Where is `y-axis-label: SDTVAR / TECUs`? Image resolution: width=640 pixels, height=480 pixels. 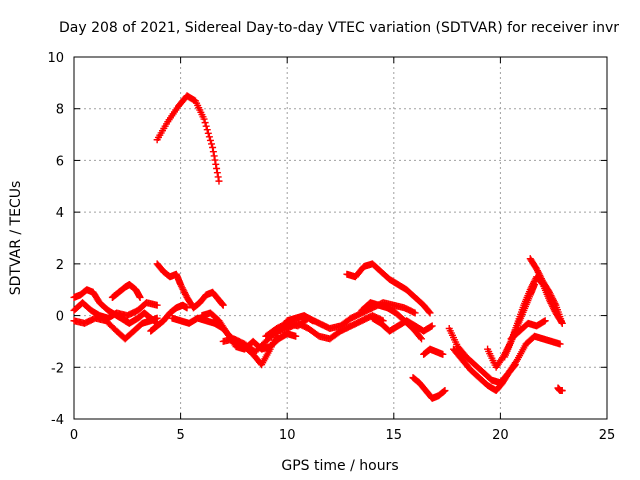
y-axis-label: SDTVAR / TECUs is located at coordinates (16, 238).